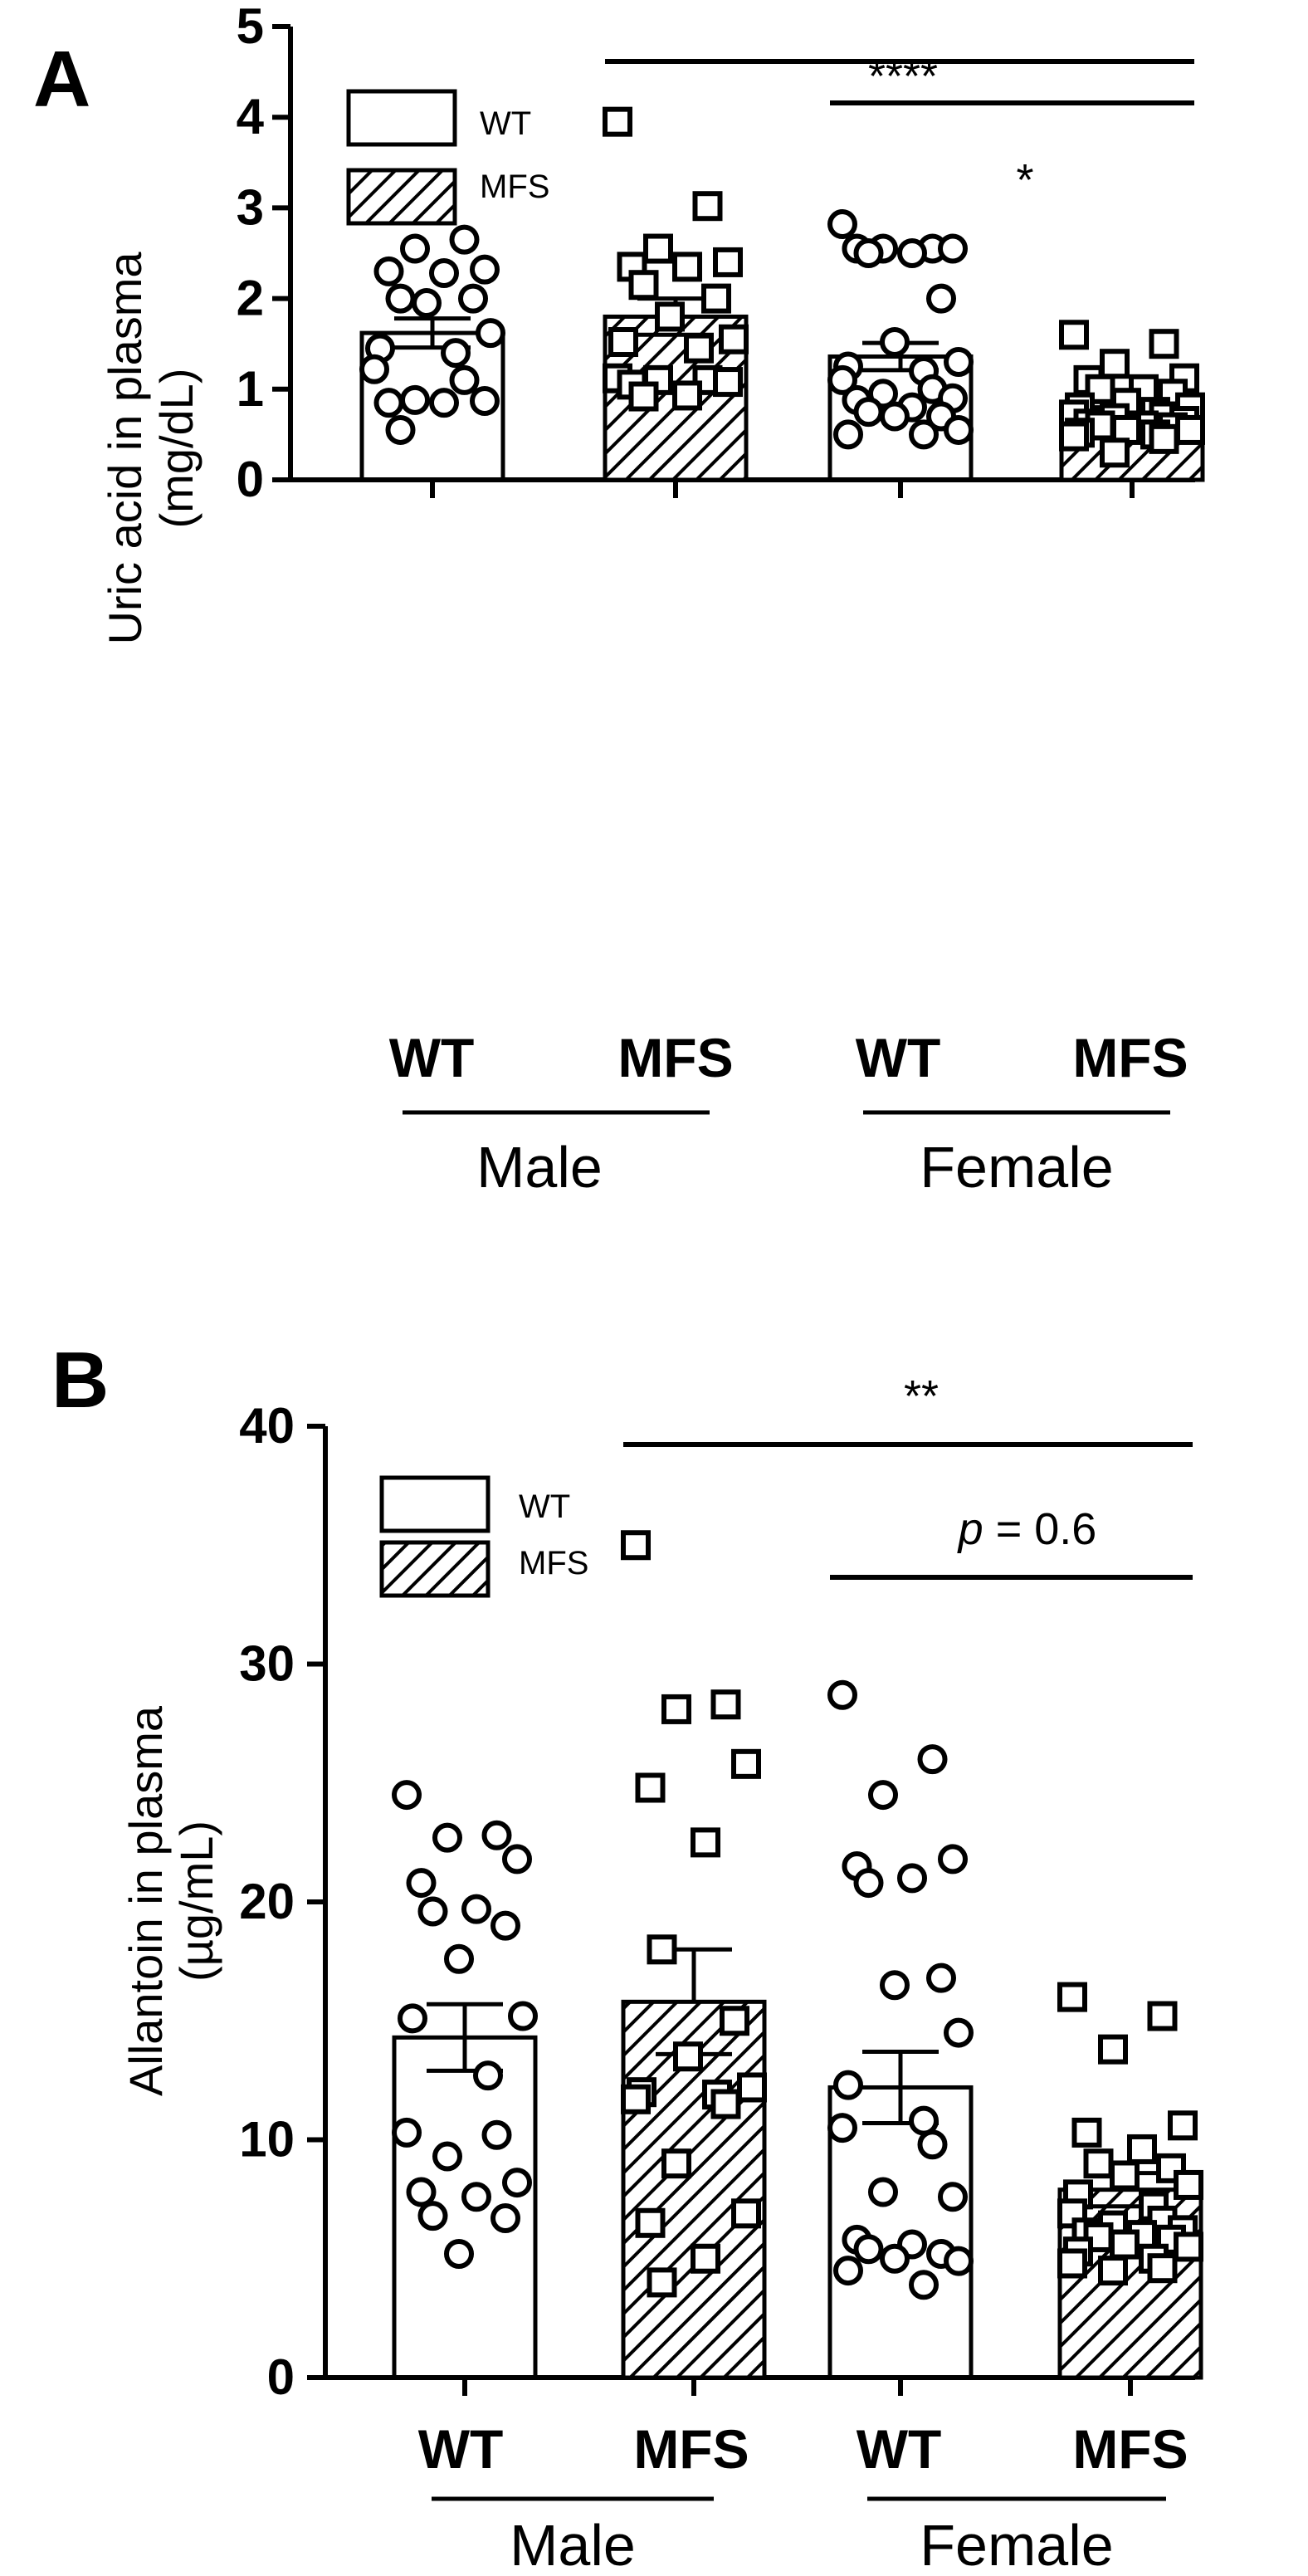 This screenshot has width=1308, height=2576. I want to click on group-label-male: Male, so click(573, 2544).